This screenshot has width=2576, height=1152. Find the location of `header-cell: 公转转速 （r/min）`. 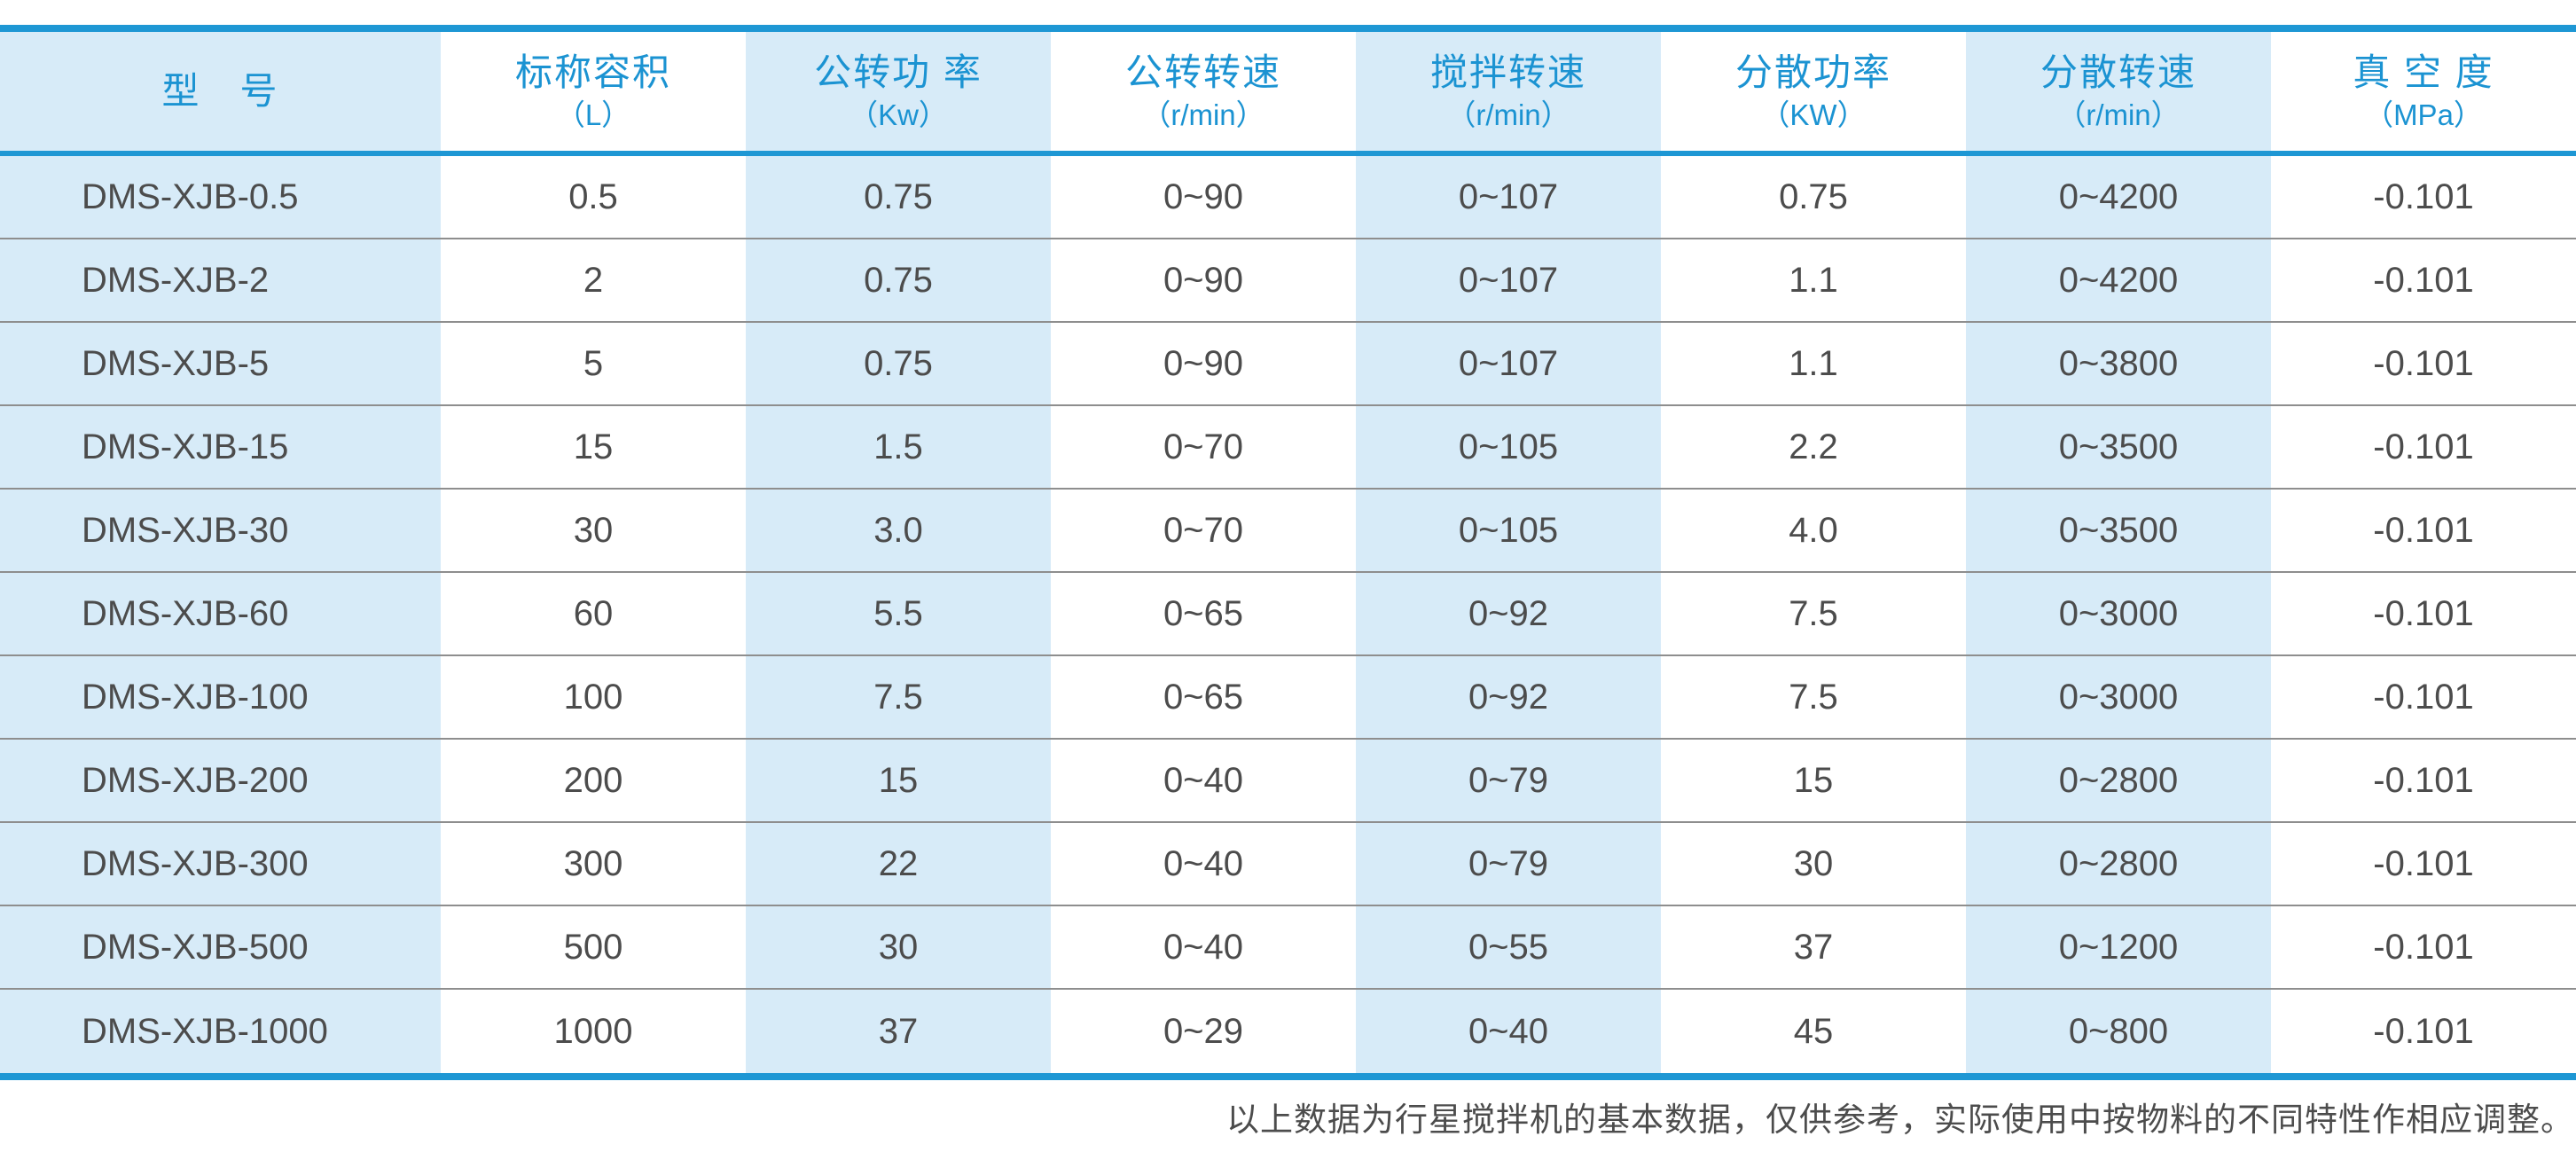

header-cell: 公转转速 （r/min） is located at coordinates (1203, 91).